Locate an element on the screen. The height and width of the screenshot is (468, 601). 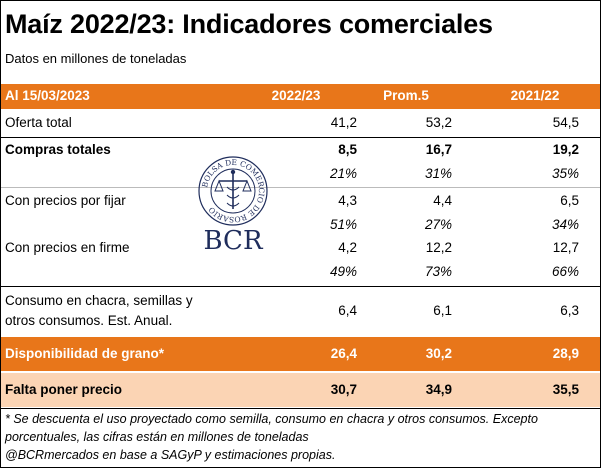
table-row-compras-pct: 21% 31% 35% is located at coordinates (300, 176).